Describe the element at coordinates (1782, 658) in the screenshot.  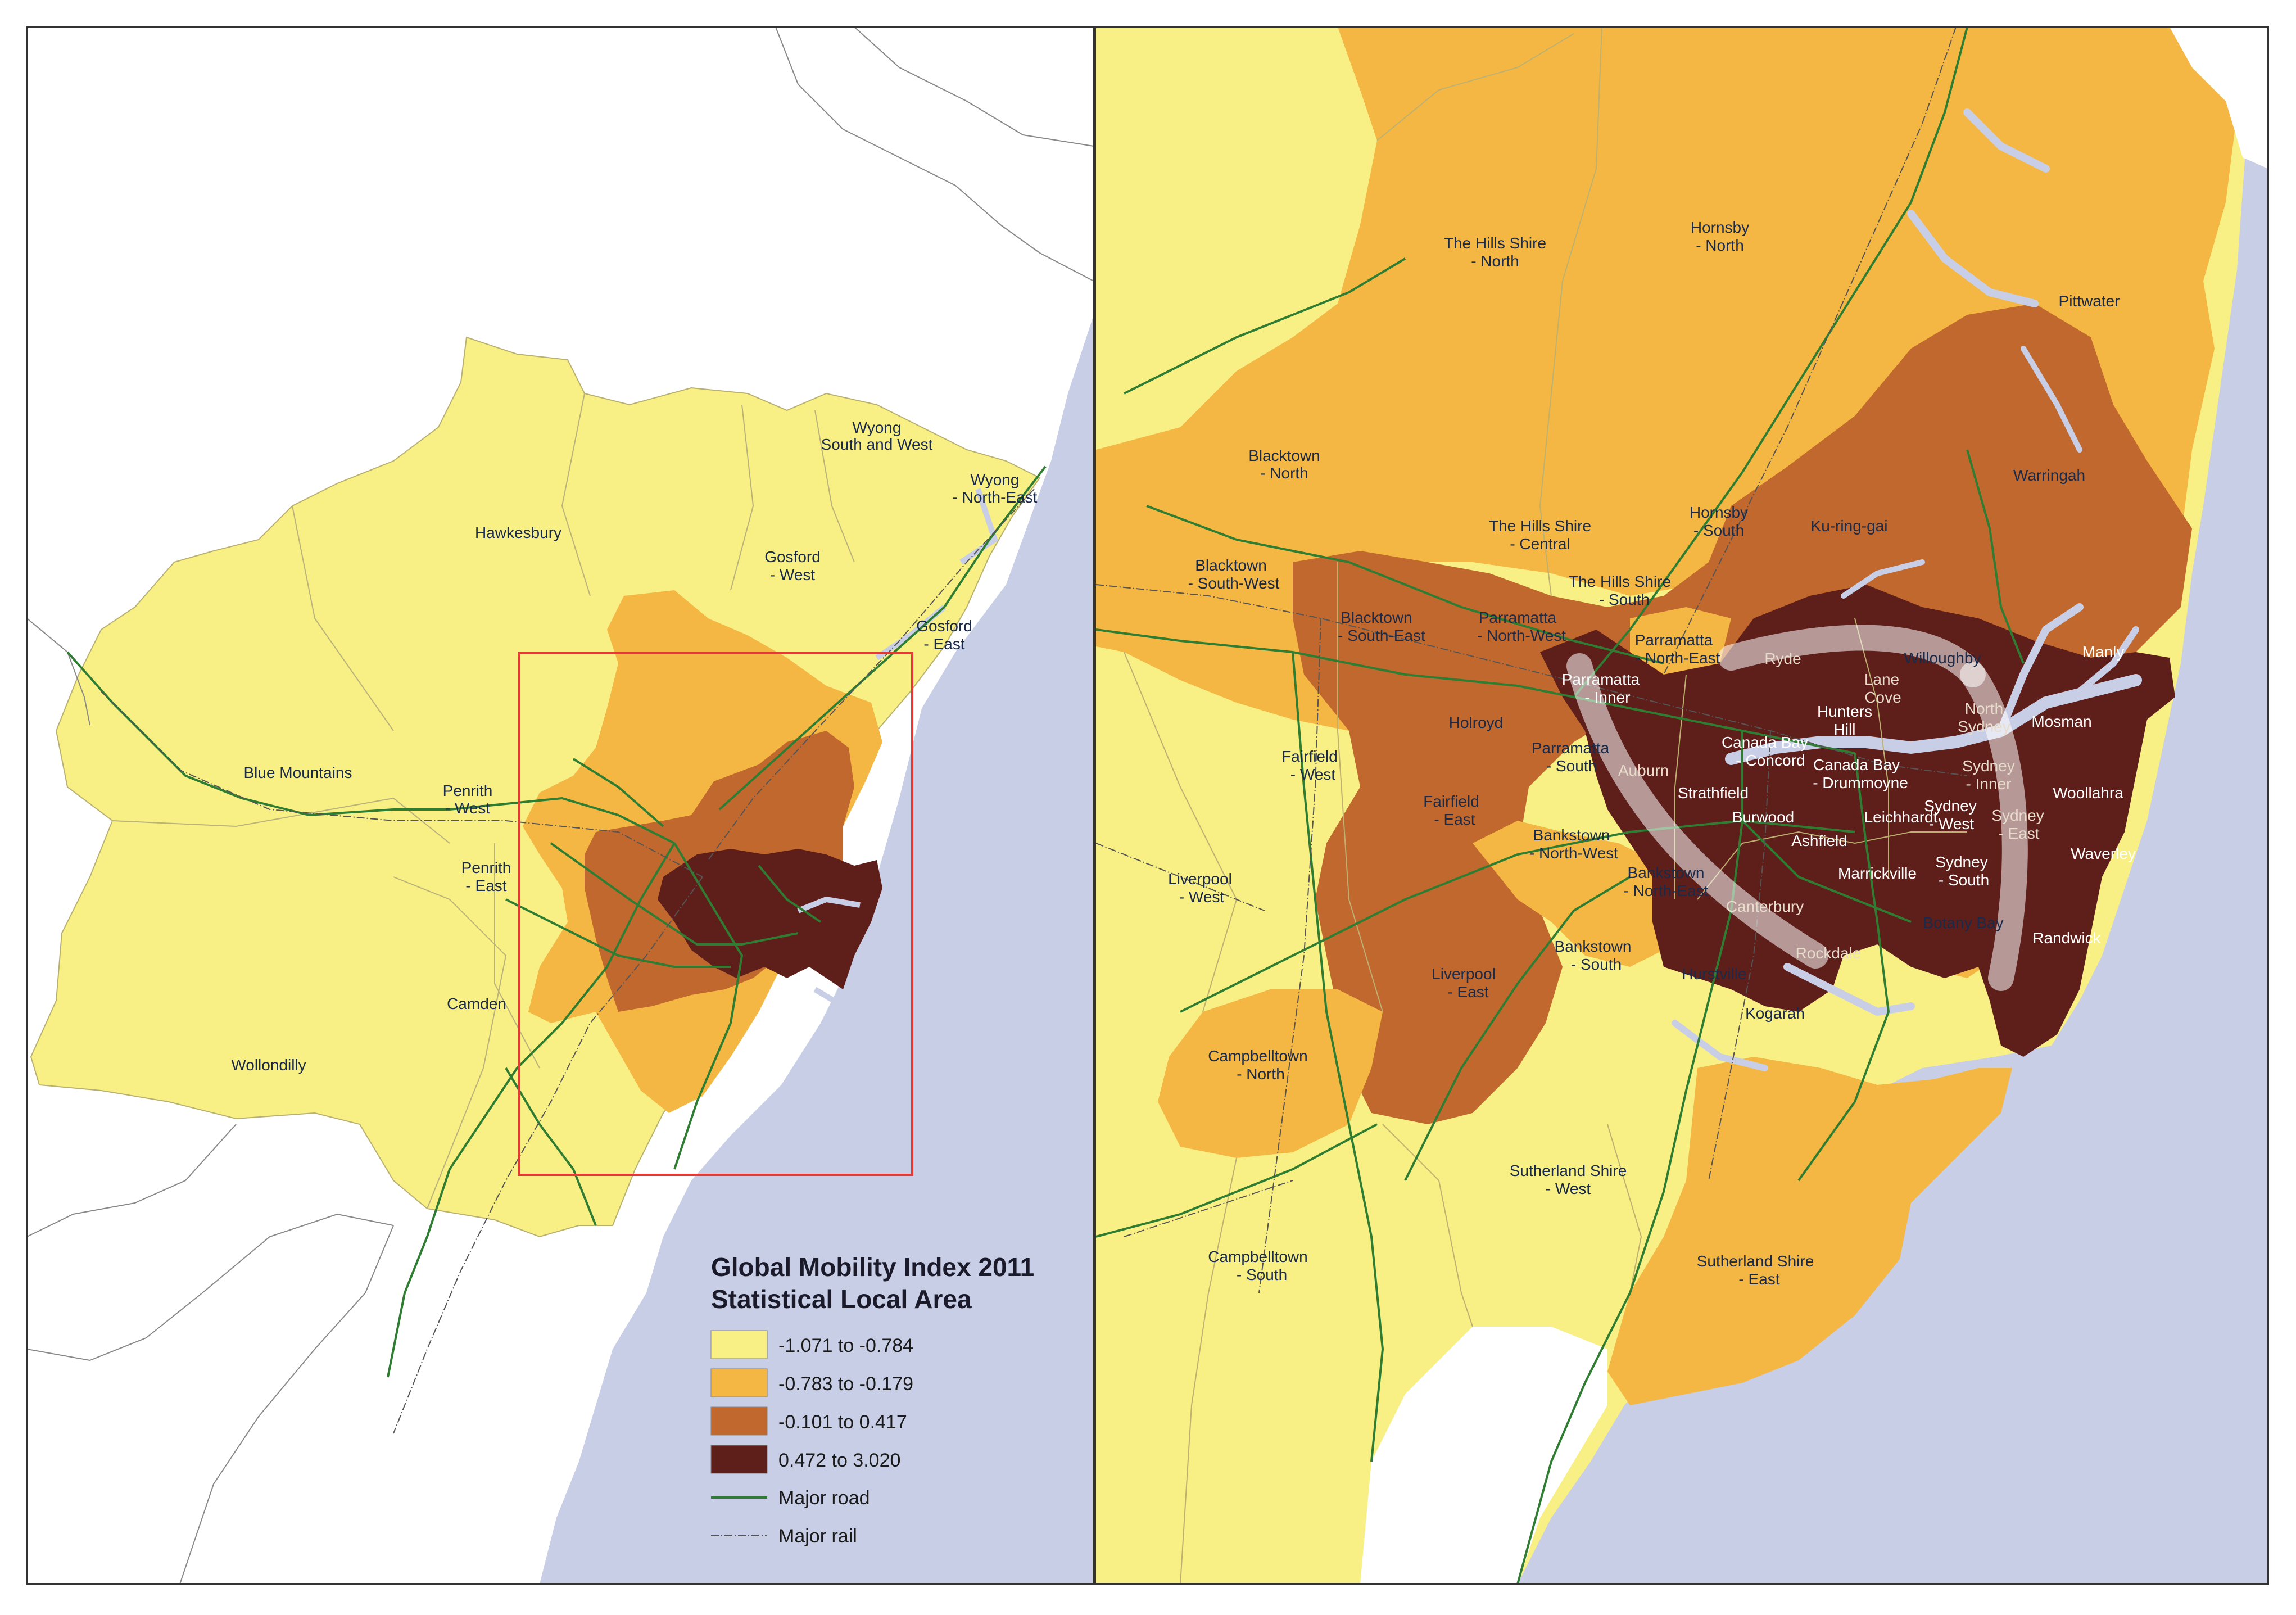
I see `label-ryde: Ryde` at that location.